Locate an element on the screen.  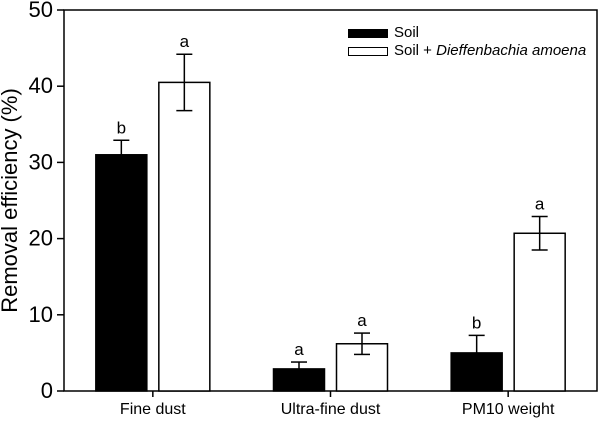
y-tick-label-40: 40 is located at coordinates (41, 85).